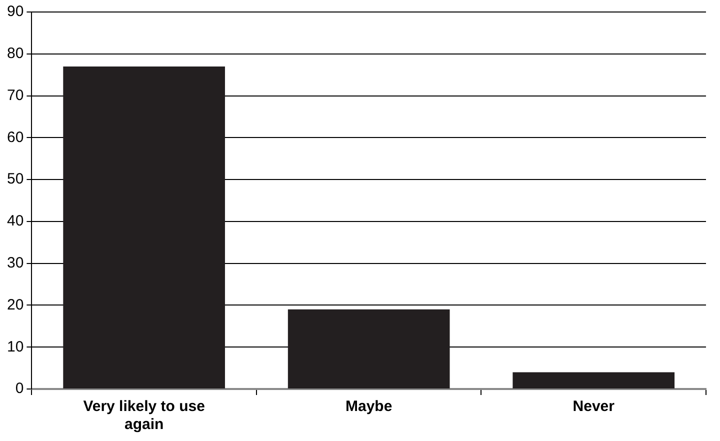  What do you see at coordinates (15, 179) in the screenshot?
I see `y-tick-label: 50` at bounding box center [15, 179].